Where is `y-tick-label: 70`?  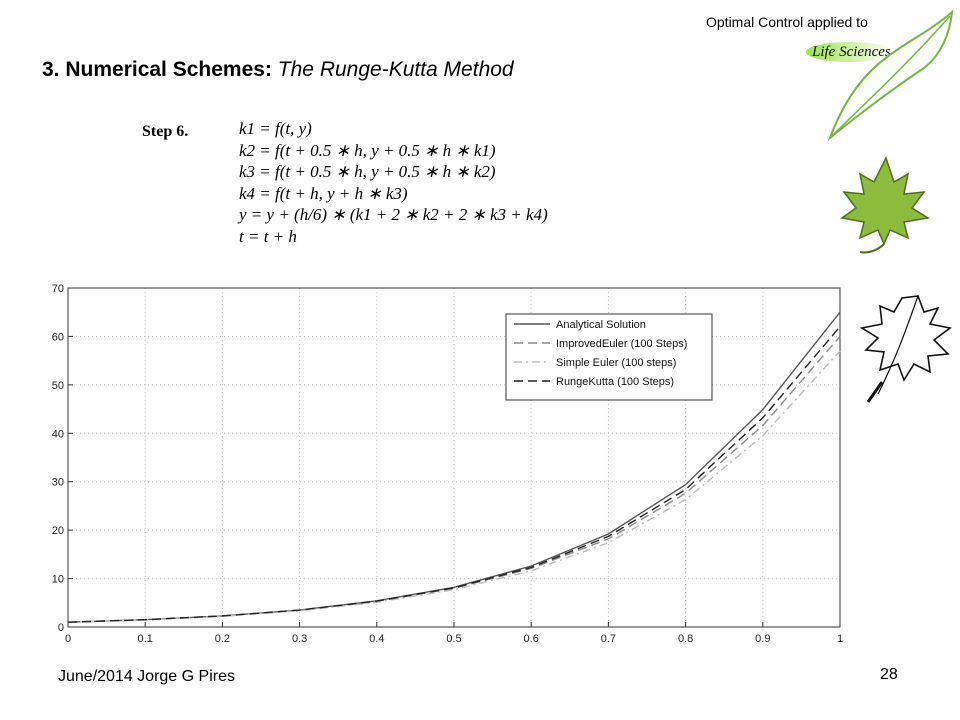 y-tick-label: 70 is located at coordinates (58, 289).